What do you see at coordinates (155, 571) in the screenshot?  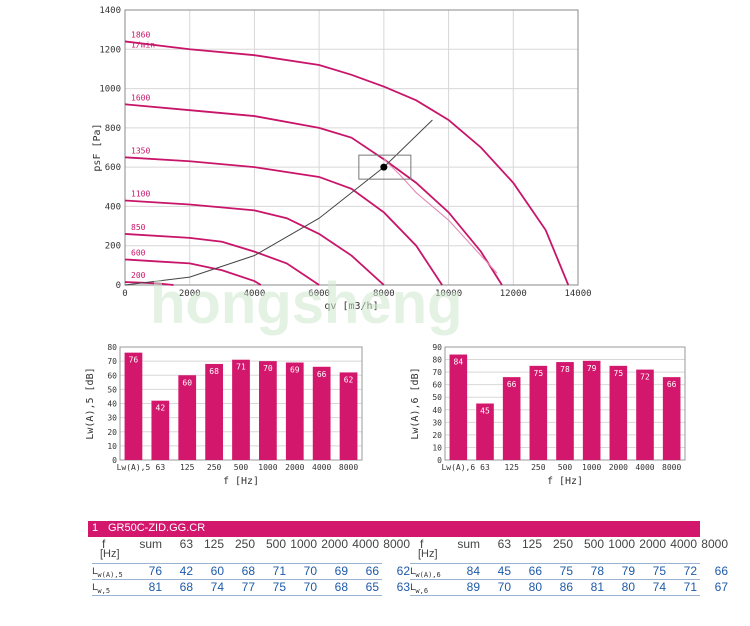 I see `table-cell: 76` at bounding box center [155, 571].